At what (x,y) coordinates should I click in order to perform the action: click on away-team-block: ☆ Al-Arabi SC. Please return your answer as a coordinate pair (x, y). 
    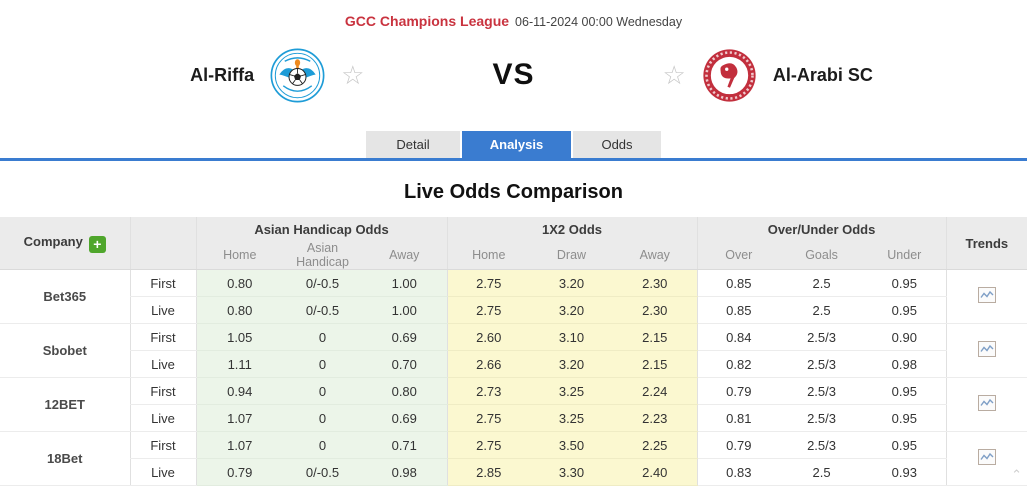
    Looking at the image, I should click on (781, 75).